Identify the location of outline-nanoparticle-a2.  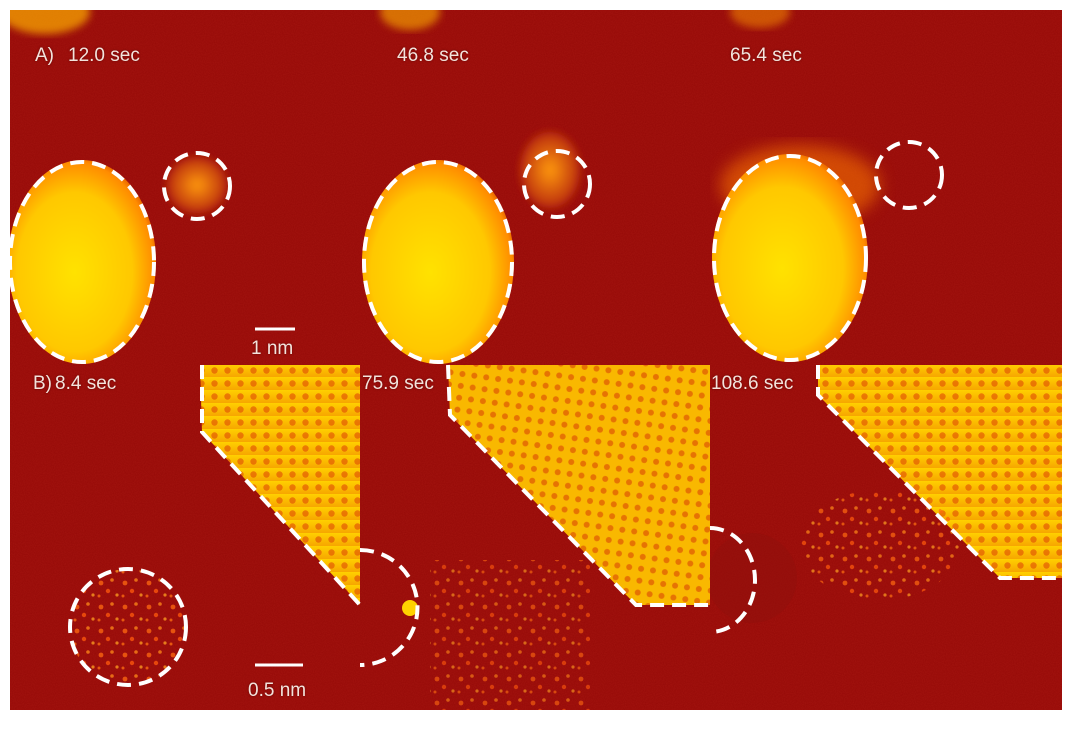
(438, 262).